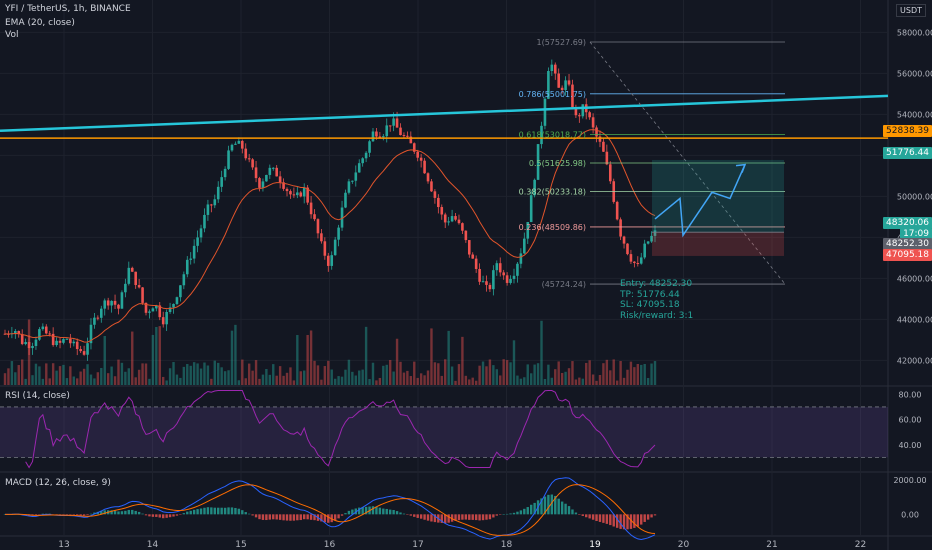  Describe the element at coordinates (907, 131) in the screenshot. I see `resistance-price-tag: 52838.39` at that location.